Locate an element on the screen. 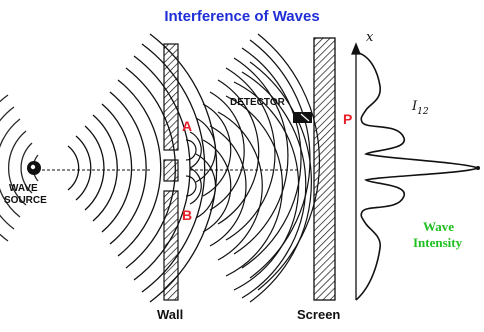  screen is located at coordinates (324, 169).